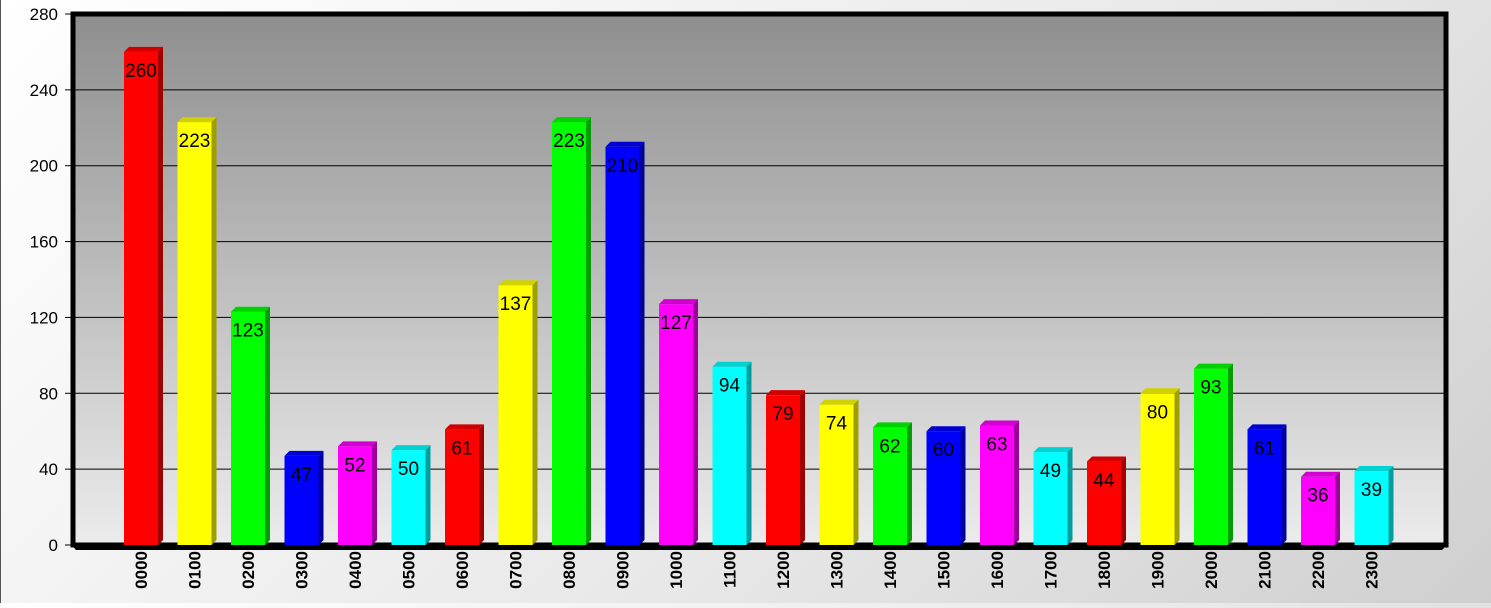 The height and width of the screenshot is (608, 1491). I want to click on data-label-2100: 61, so click(1264, 448).